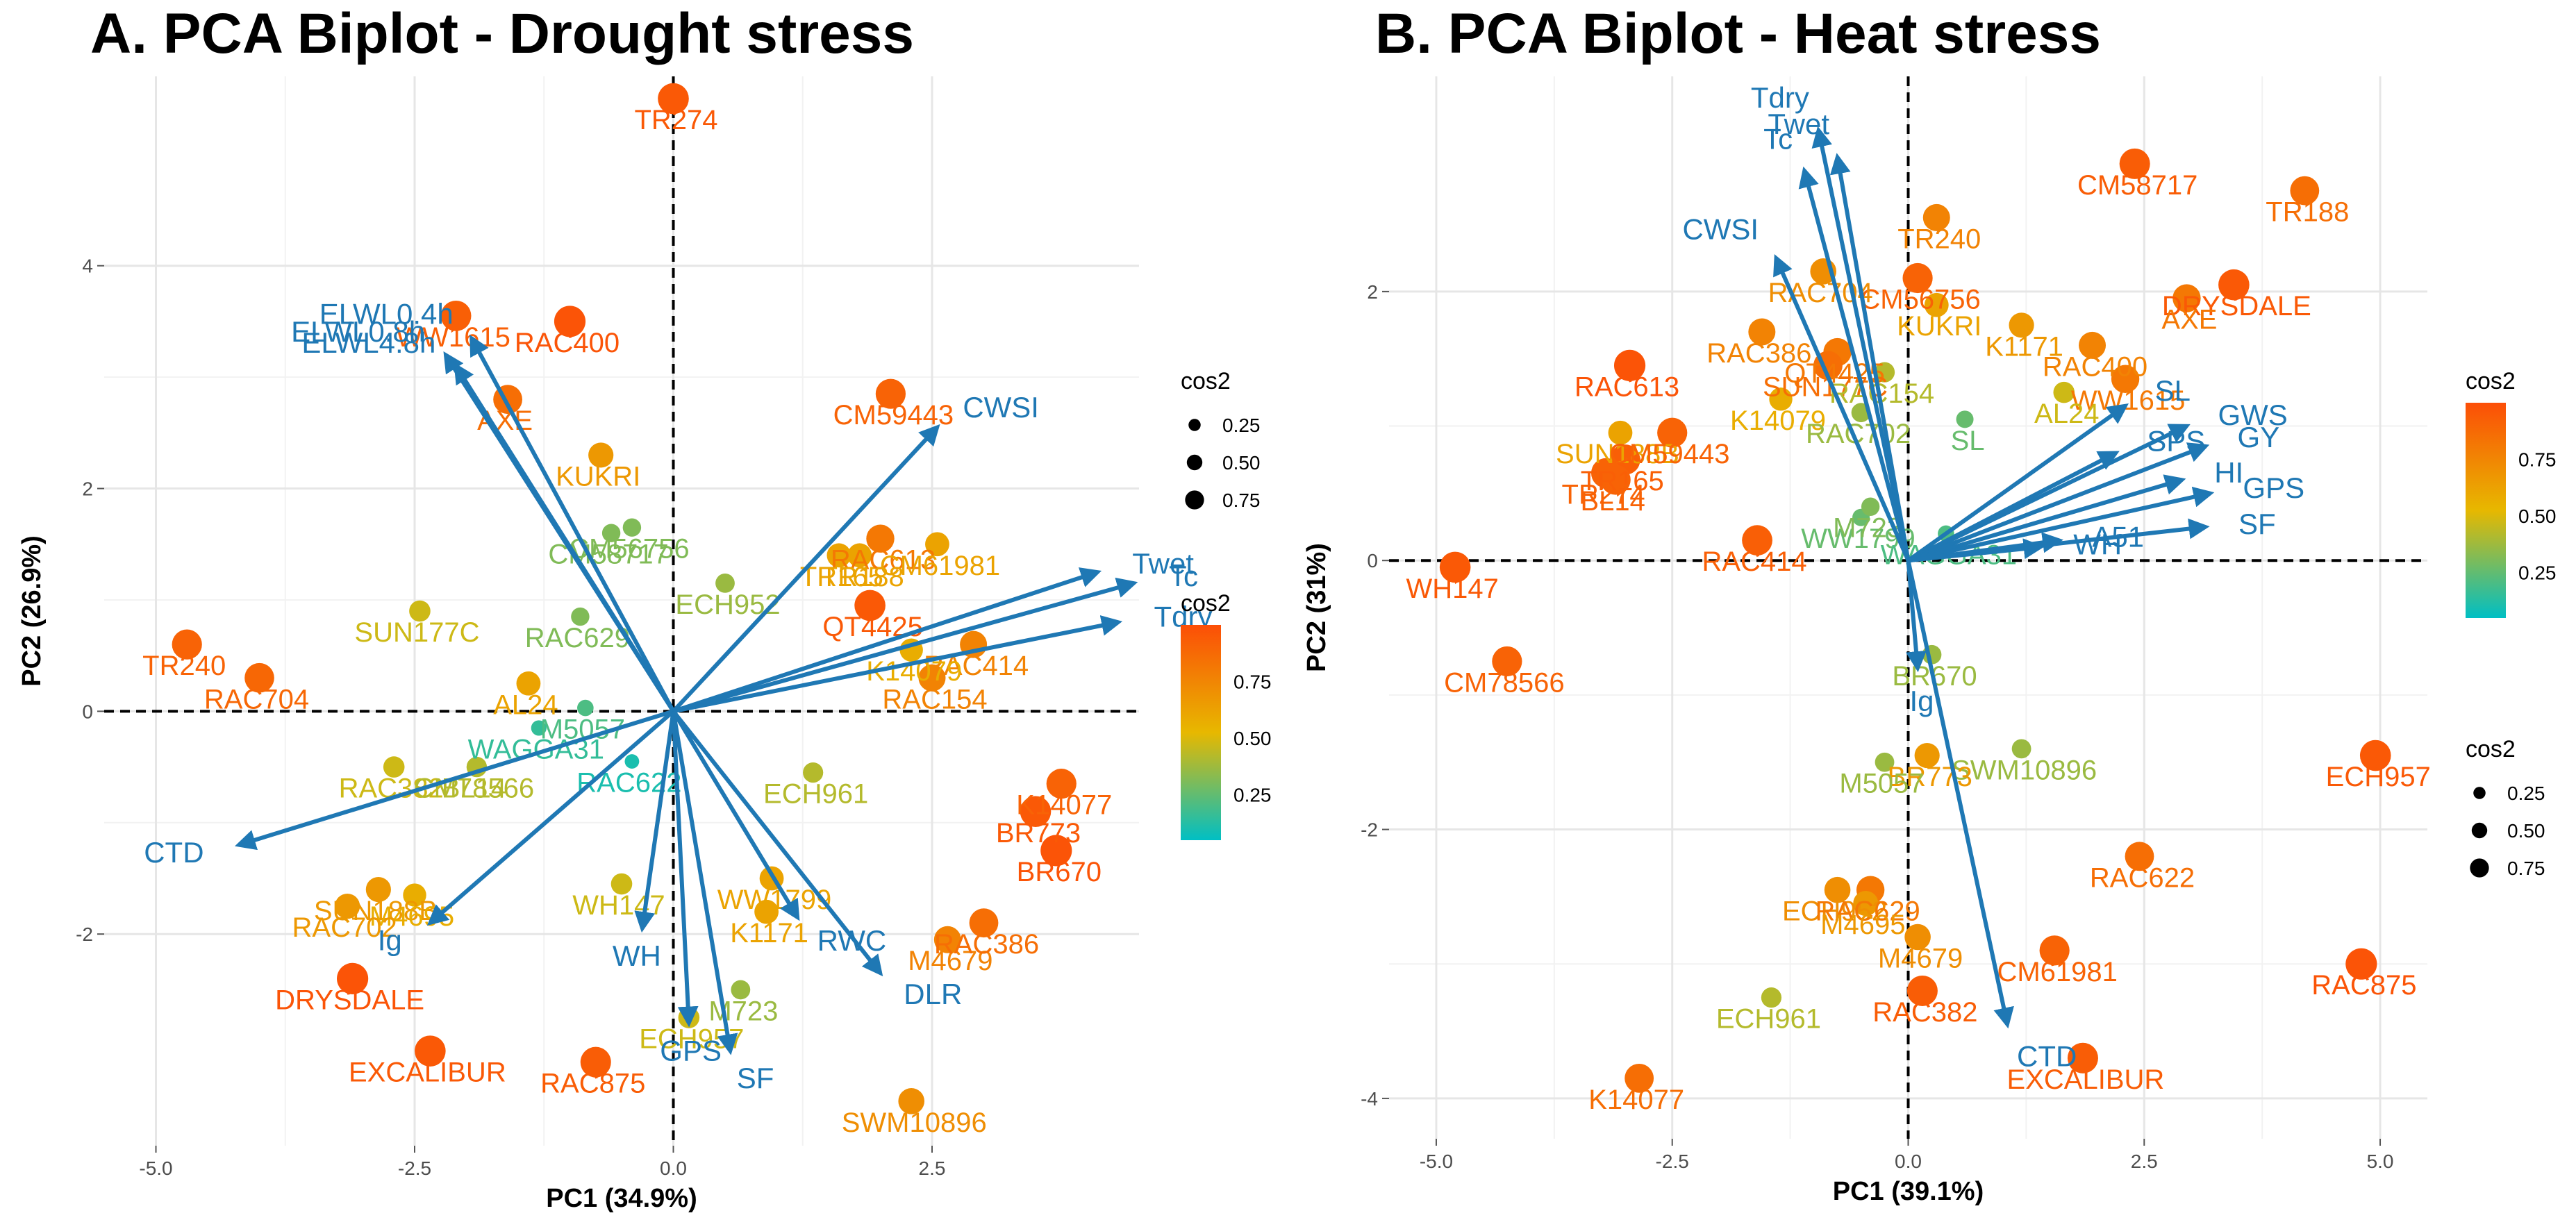 The height and width of the screenshot is (1220, 2576). I want to click on chart-b-ytick-label: 0, so click(1372, 561).